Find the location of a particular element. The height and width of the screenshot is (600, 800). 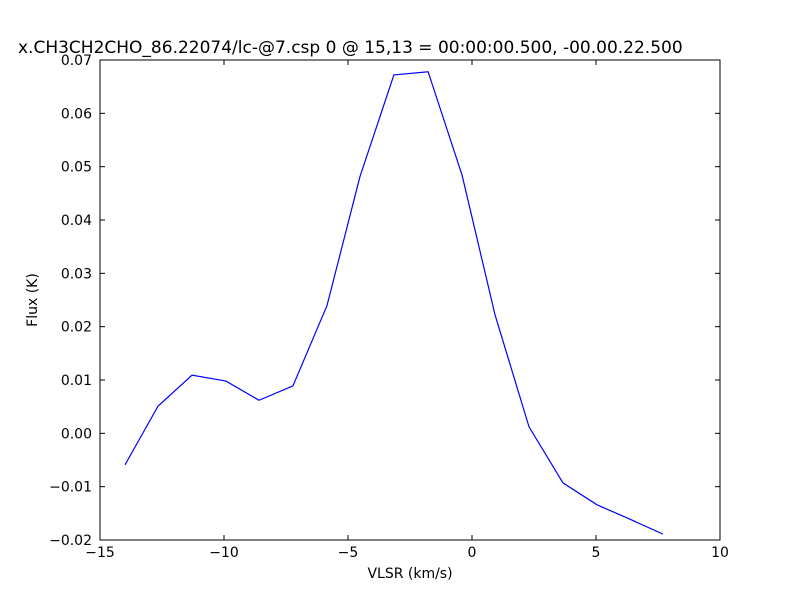

y-tick-label: 0.03 is located at coordinates (76, 274).